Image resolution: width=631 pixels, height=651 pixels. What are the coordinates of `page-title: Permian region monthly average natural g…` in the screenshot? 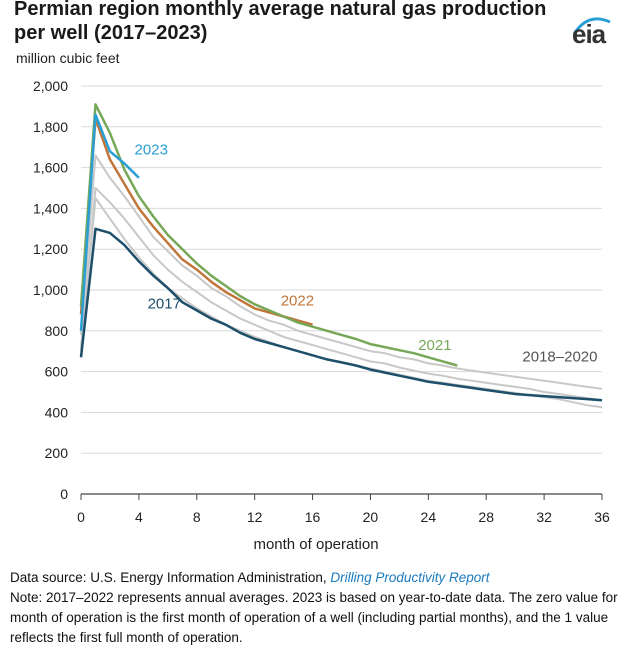 It's located at (280, 22).